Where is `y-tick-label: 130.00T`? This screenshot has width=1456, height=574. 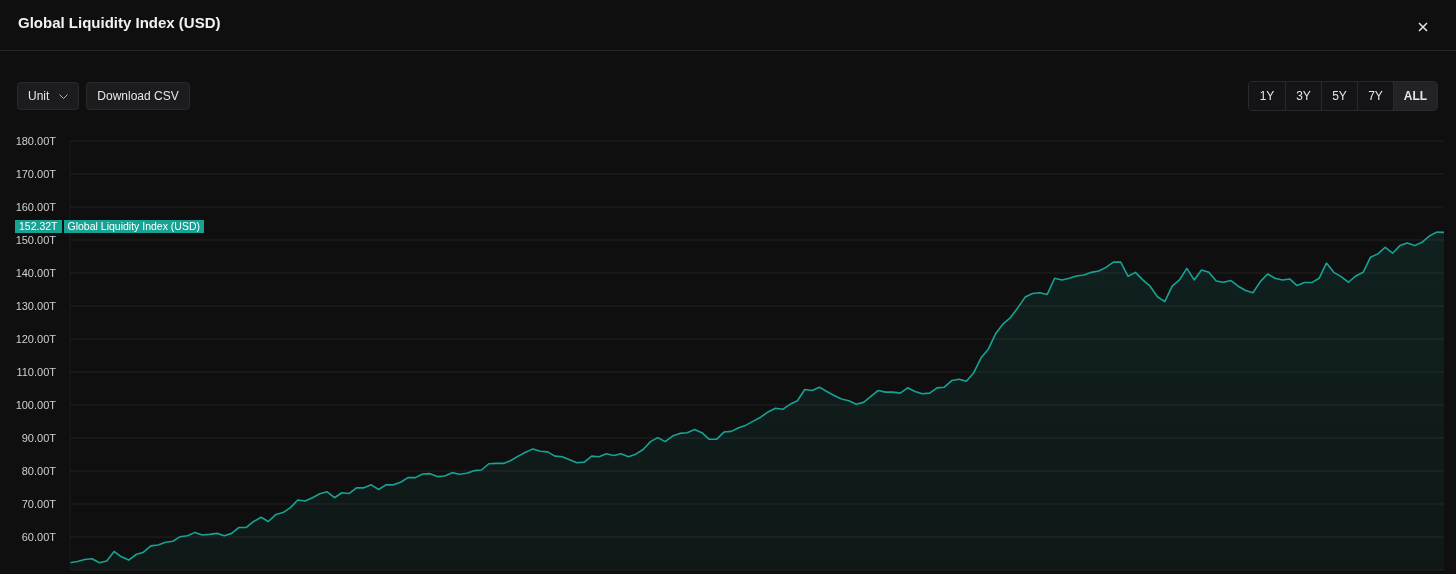 y-tick-label: 130.00T is located at coordinates (36, 305).